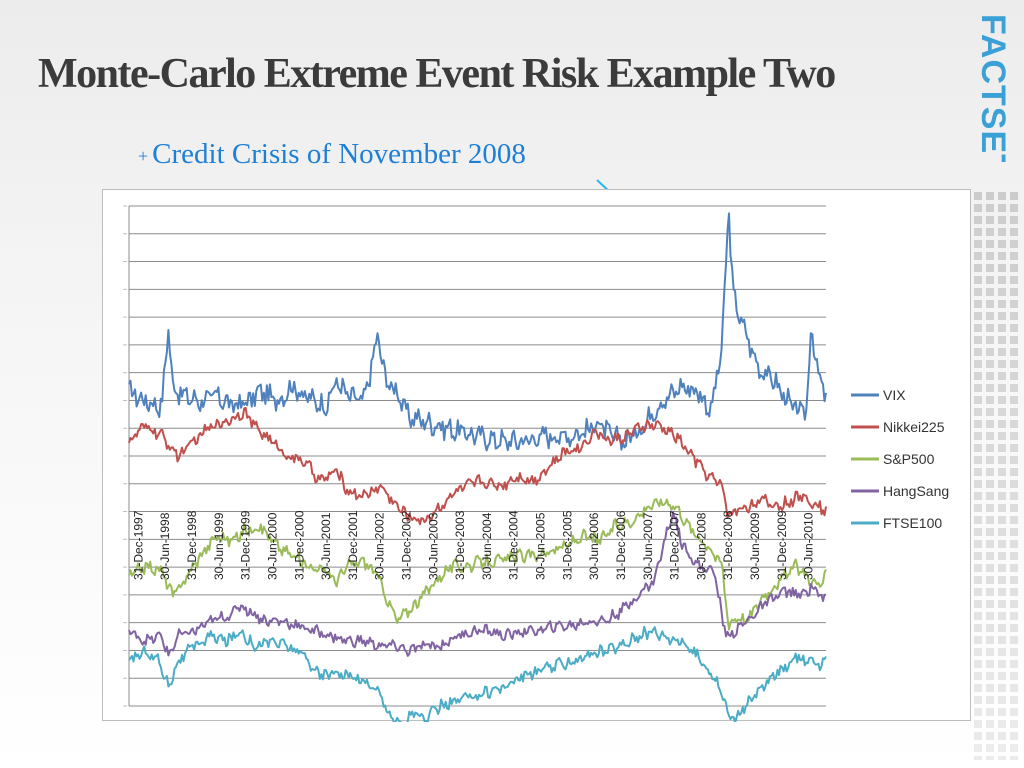 The height and width of the screenshot is (768, 1024). Describe the element at coordinates (460, 545) in the screenshot. I see `x-tick-label: 31-Dec-2003` at that location.